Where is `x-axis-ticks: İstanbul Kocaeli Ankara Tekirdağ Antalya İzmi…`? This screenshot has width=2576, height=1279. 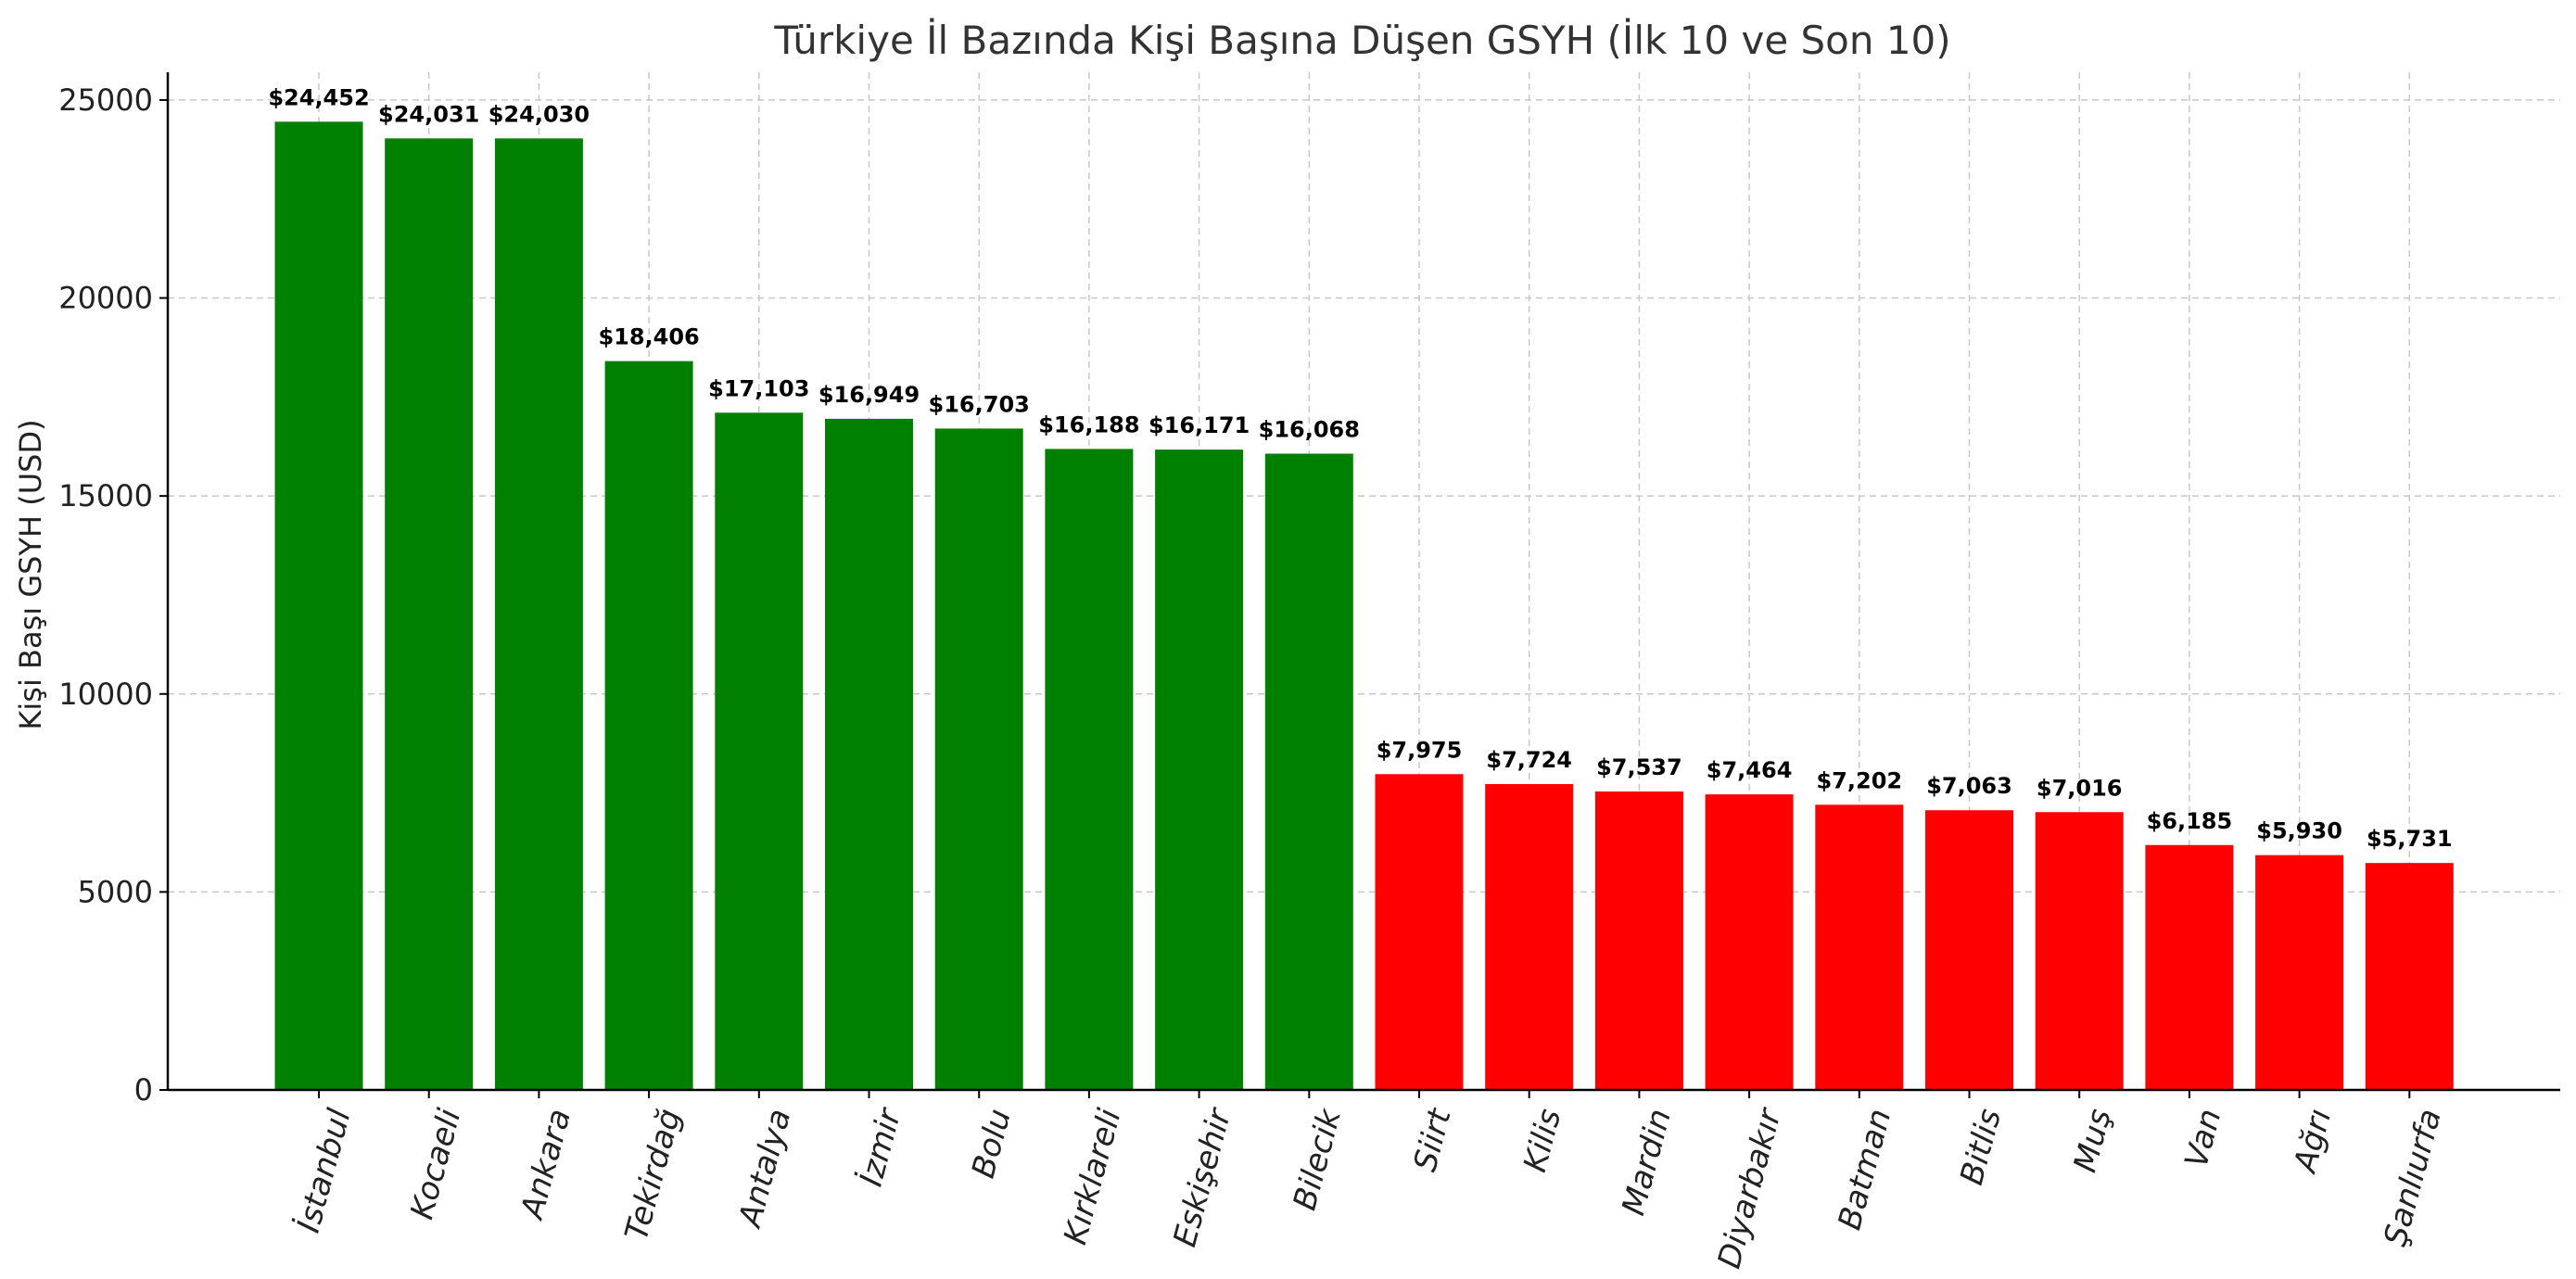 x-axis-ticks: İstanbul Kocaeli Ankara Tekirdağ Antalya İzmi… is located at coordinates (1369, 1181).